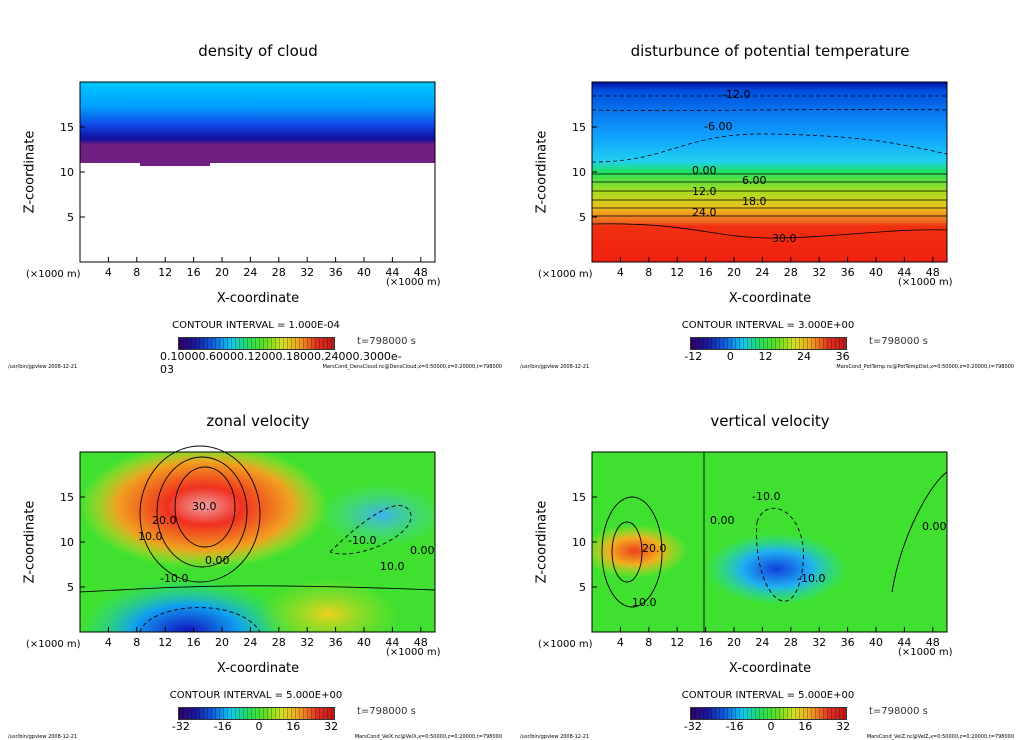 The height and width of the screenshot is (740, 1024). I want to click on contour-interval: CONTOUR INTERVAL = 1.000E-04, so click(256, 325).